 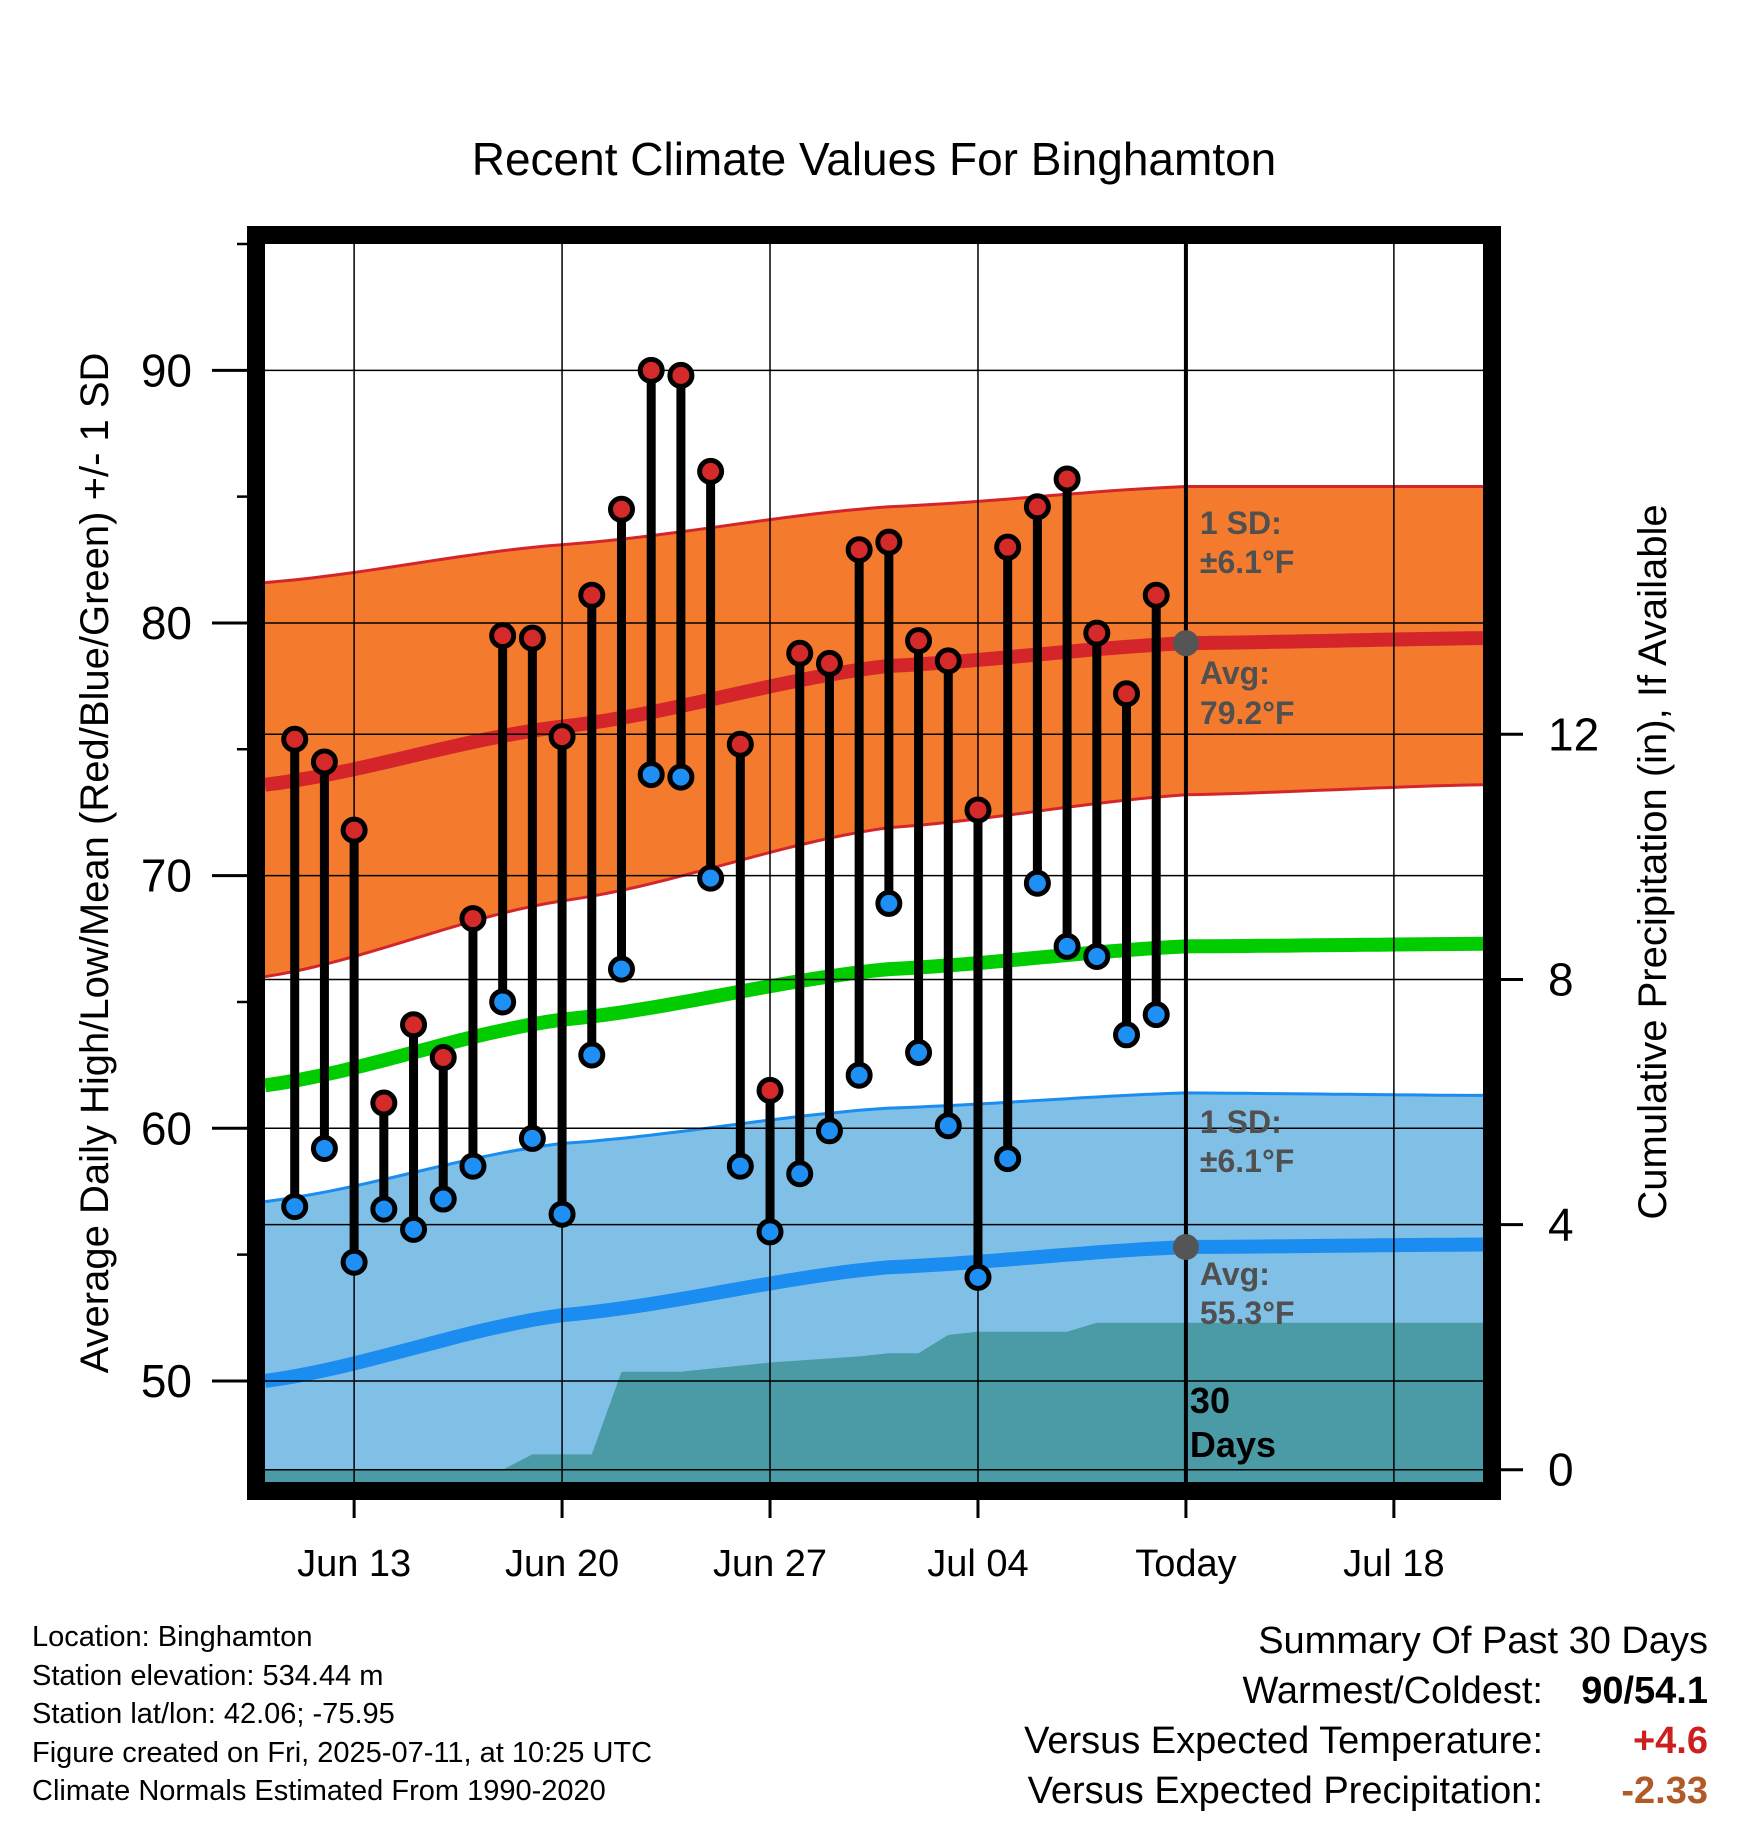 I want to click on y2-tick-label: 12, so click(x=1573, y=734).